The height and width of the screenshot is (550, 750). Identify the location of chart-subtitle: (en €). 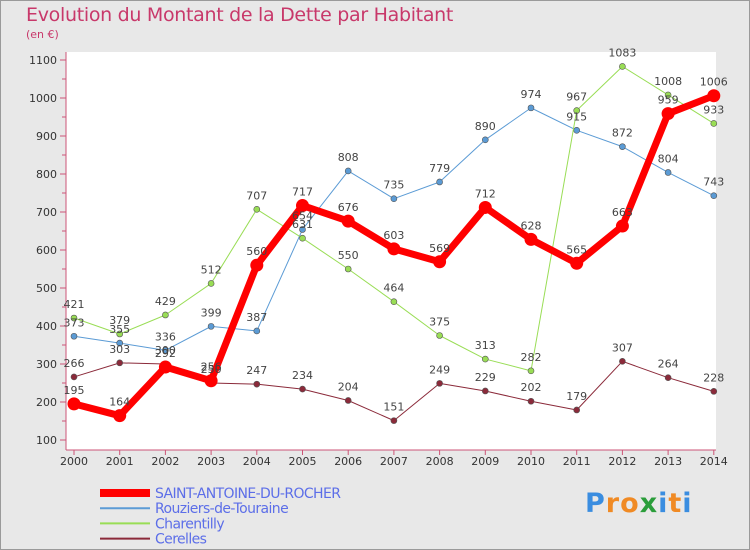
(42, 34).